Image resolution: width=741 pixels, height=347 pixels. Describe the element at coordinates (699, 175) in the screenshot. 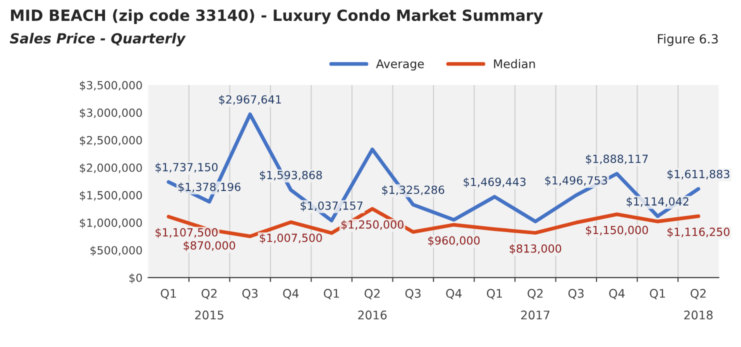

I see `data-label: $1,611,883` at that location.